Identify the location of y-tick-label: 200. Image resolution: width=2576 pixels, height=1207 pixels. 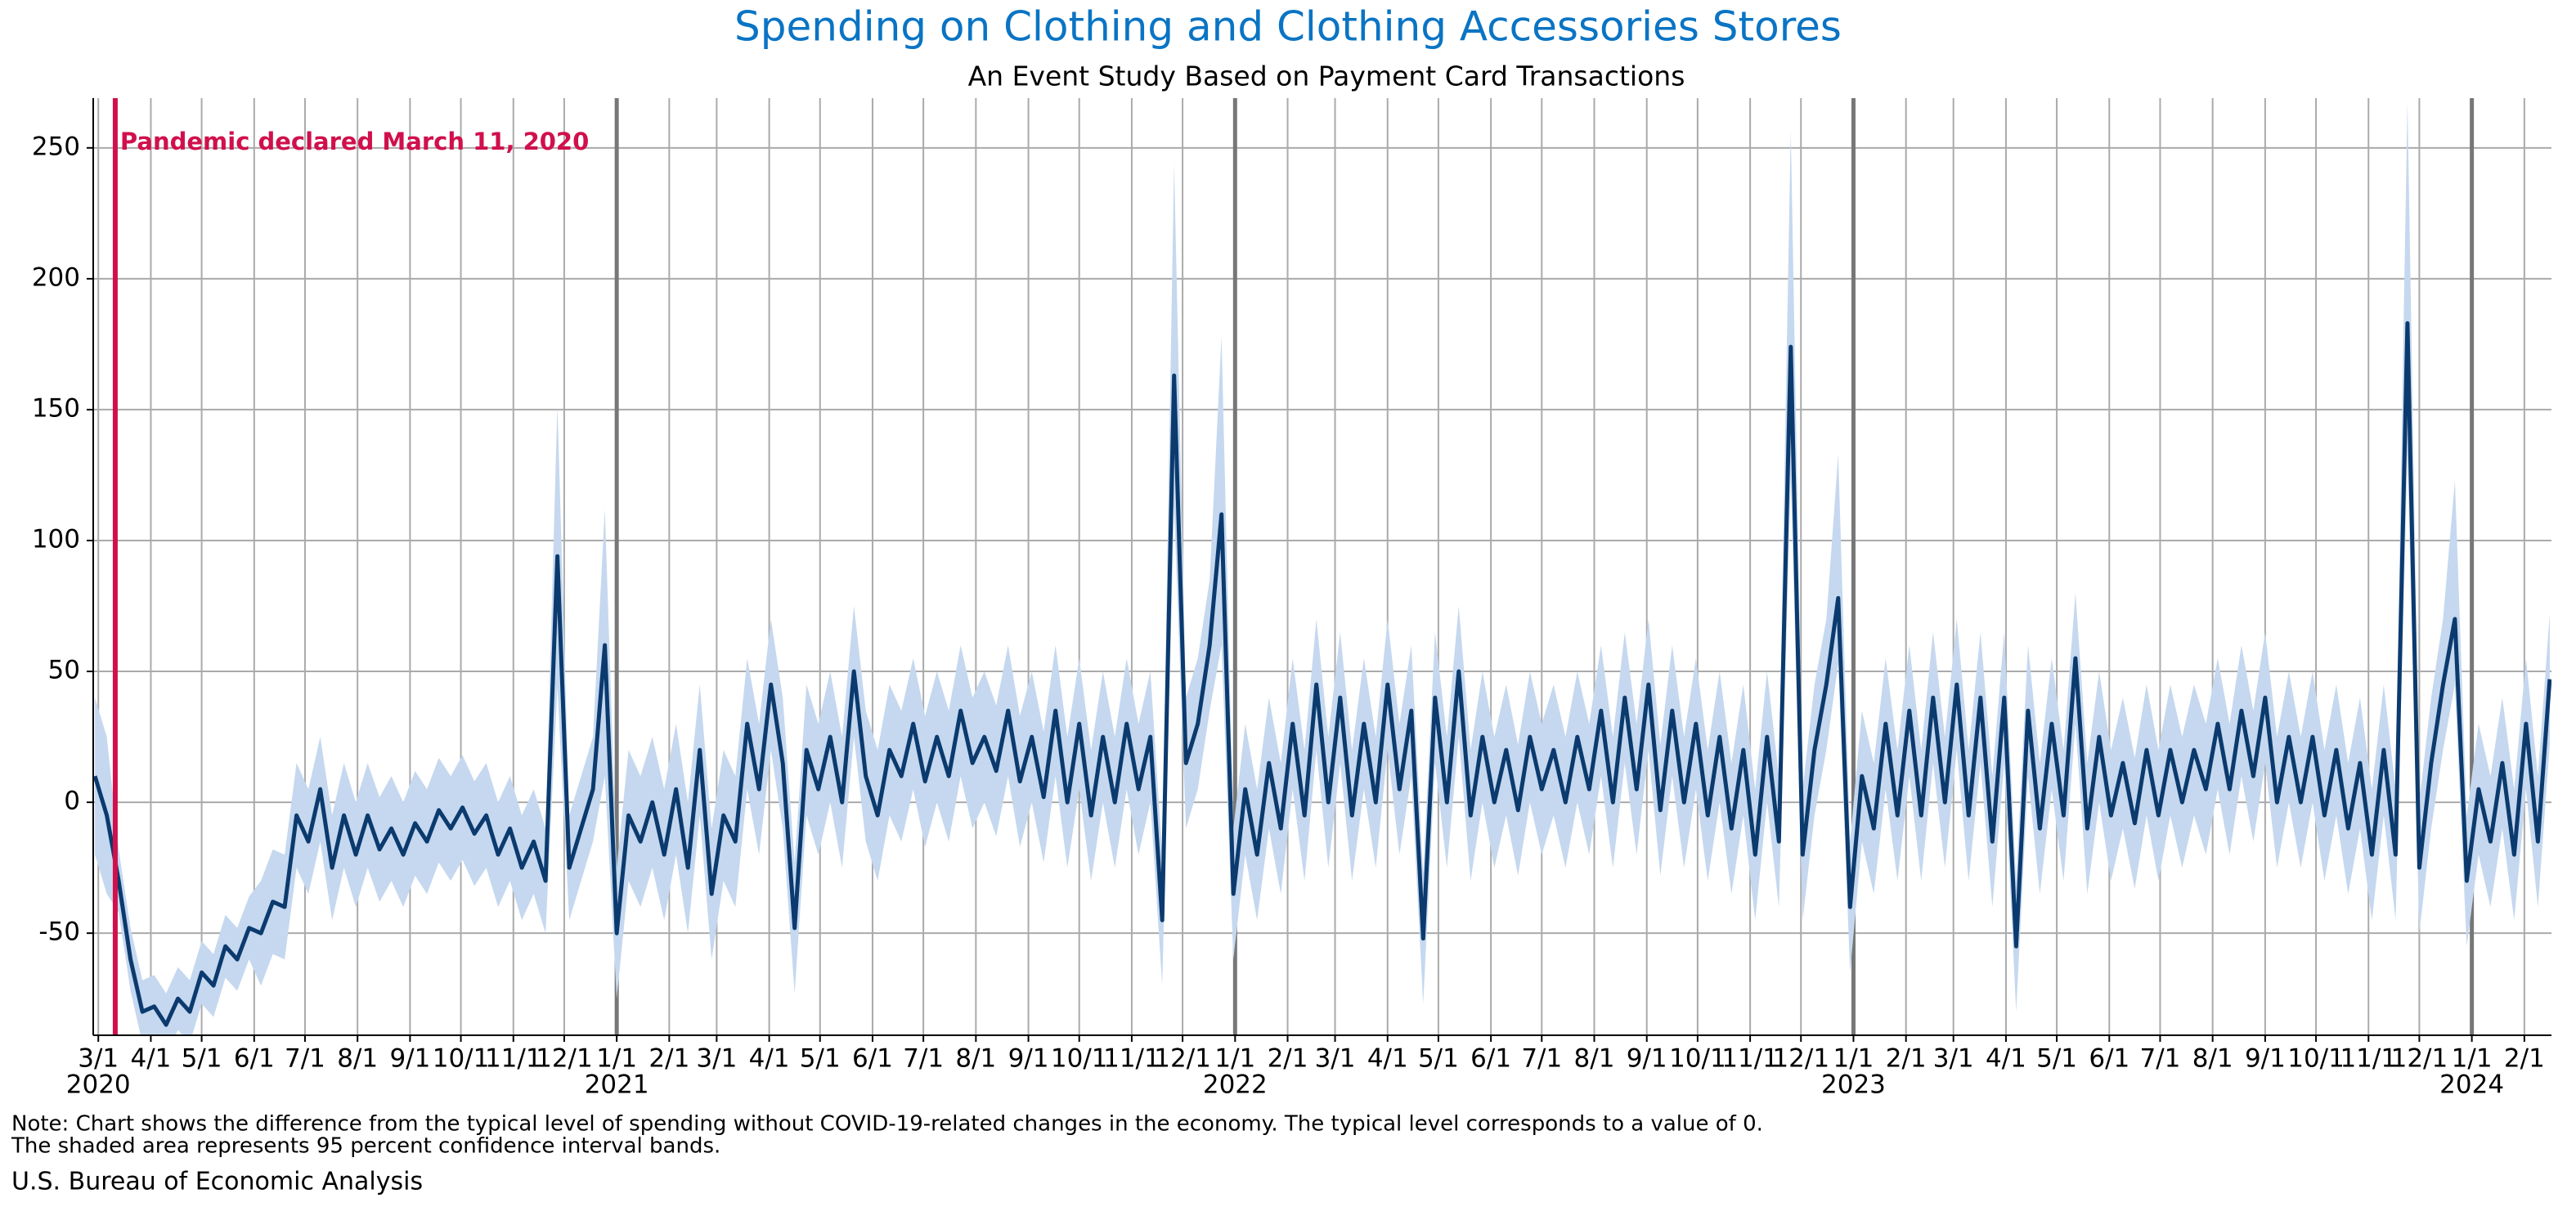
(56, 277).